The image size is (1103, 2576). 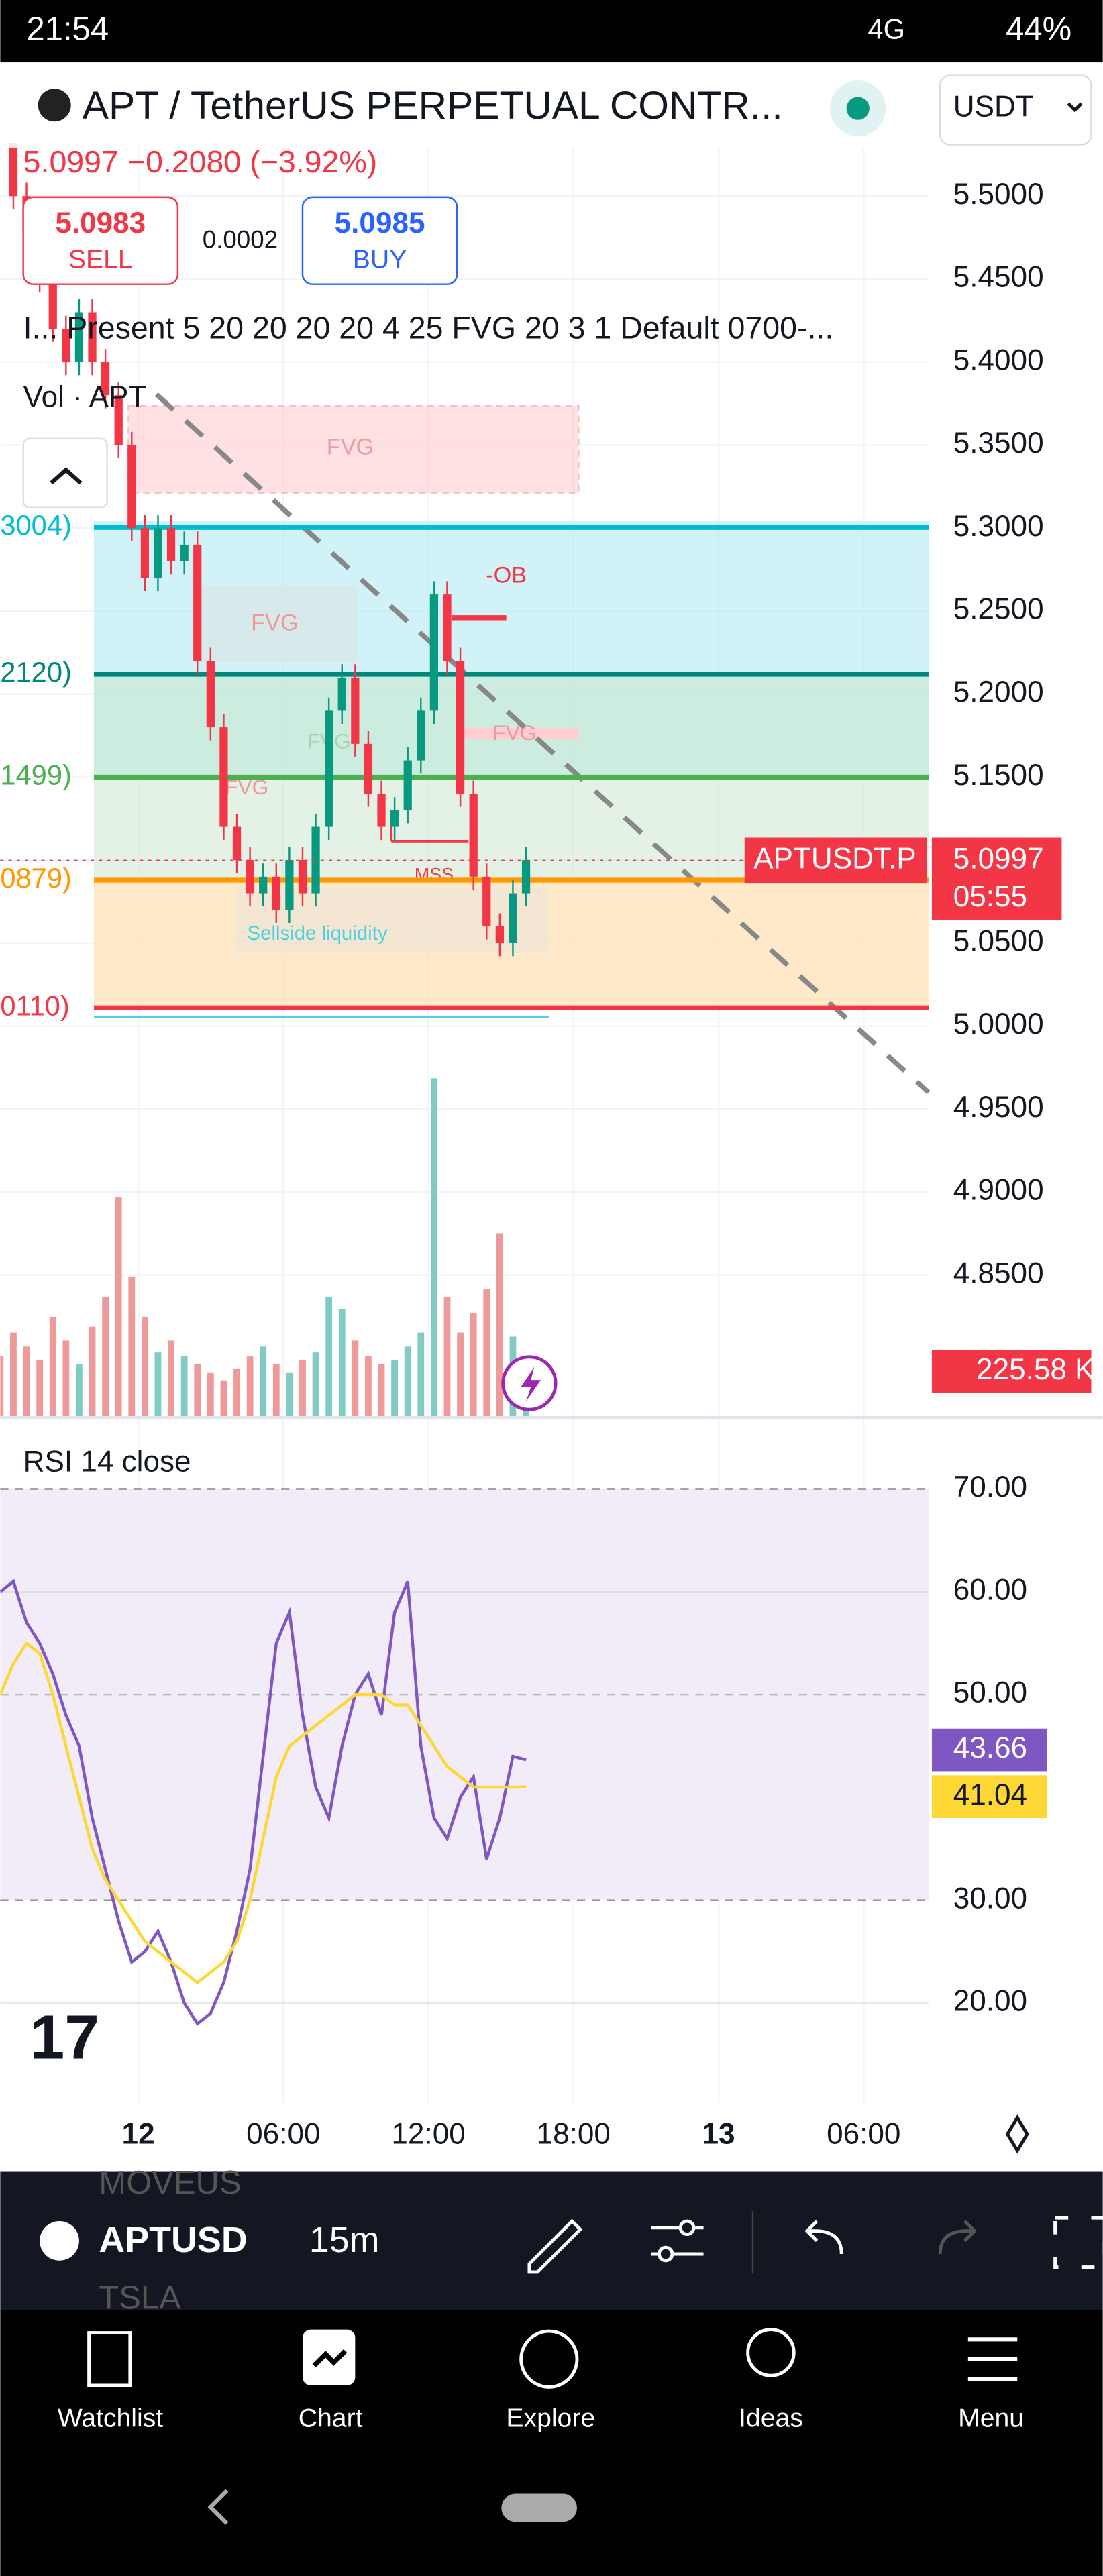 I want to click on volume-tag-label: 225.58 K, so click(x=1035, y=1369).